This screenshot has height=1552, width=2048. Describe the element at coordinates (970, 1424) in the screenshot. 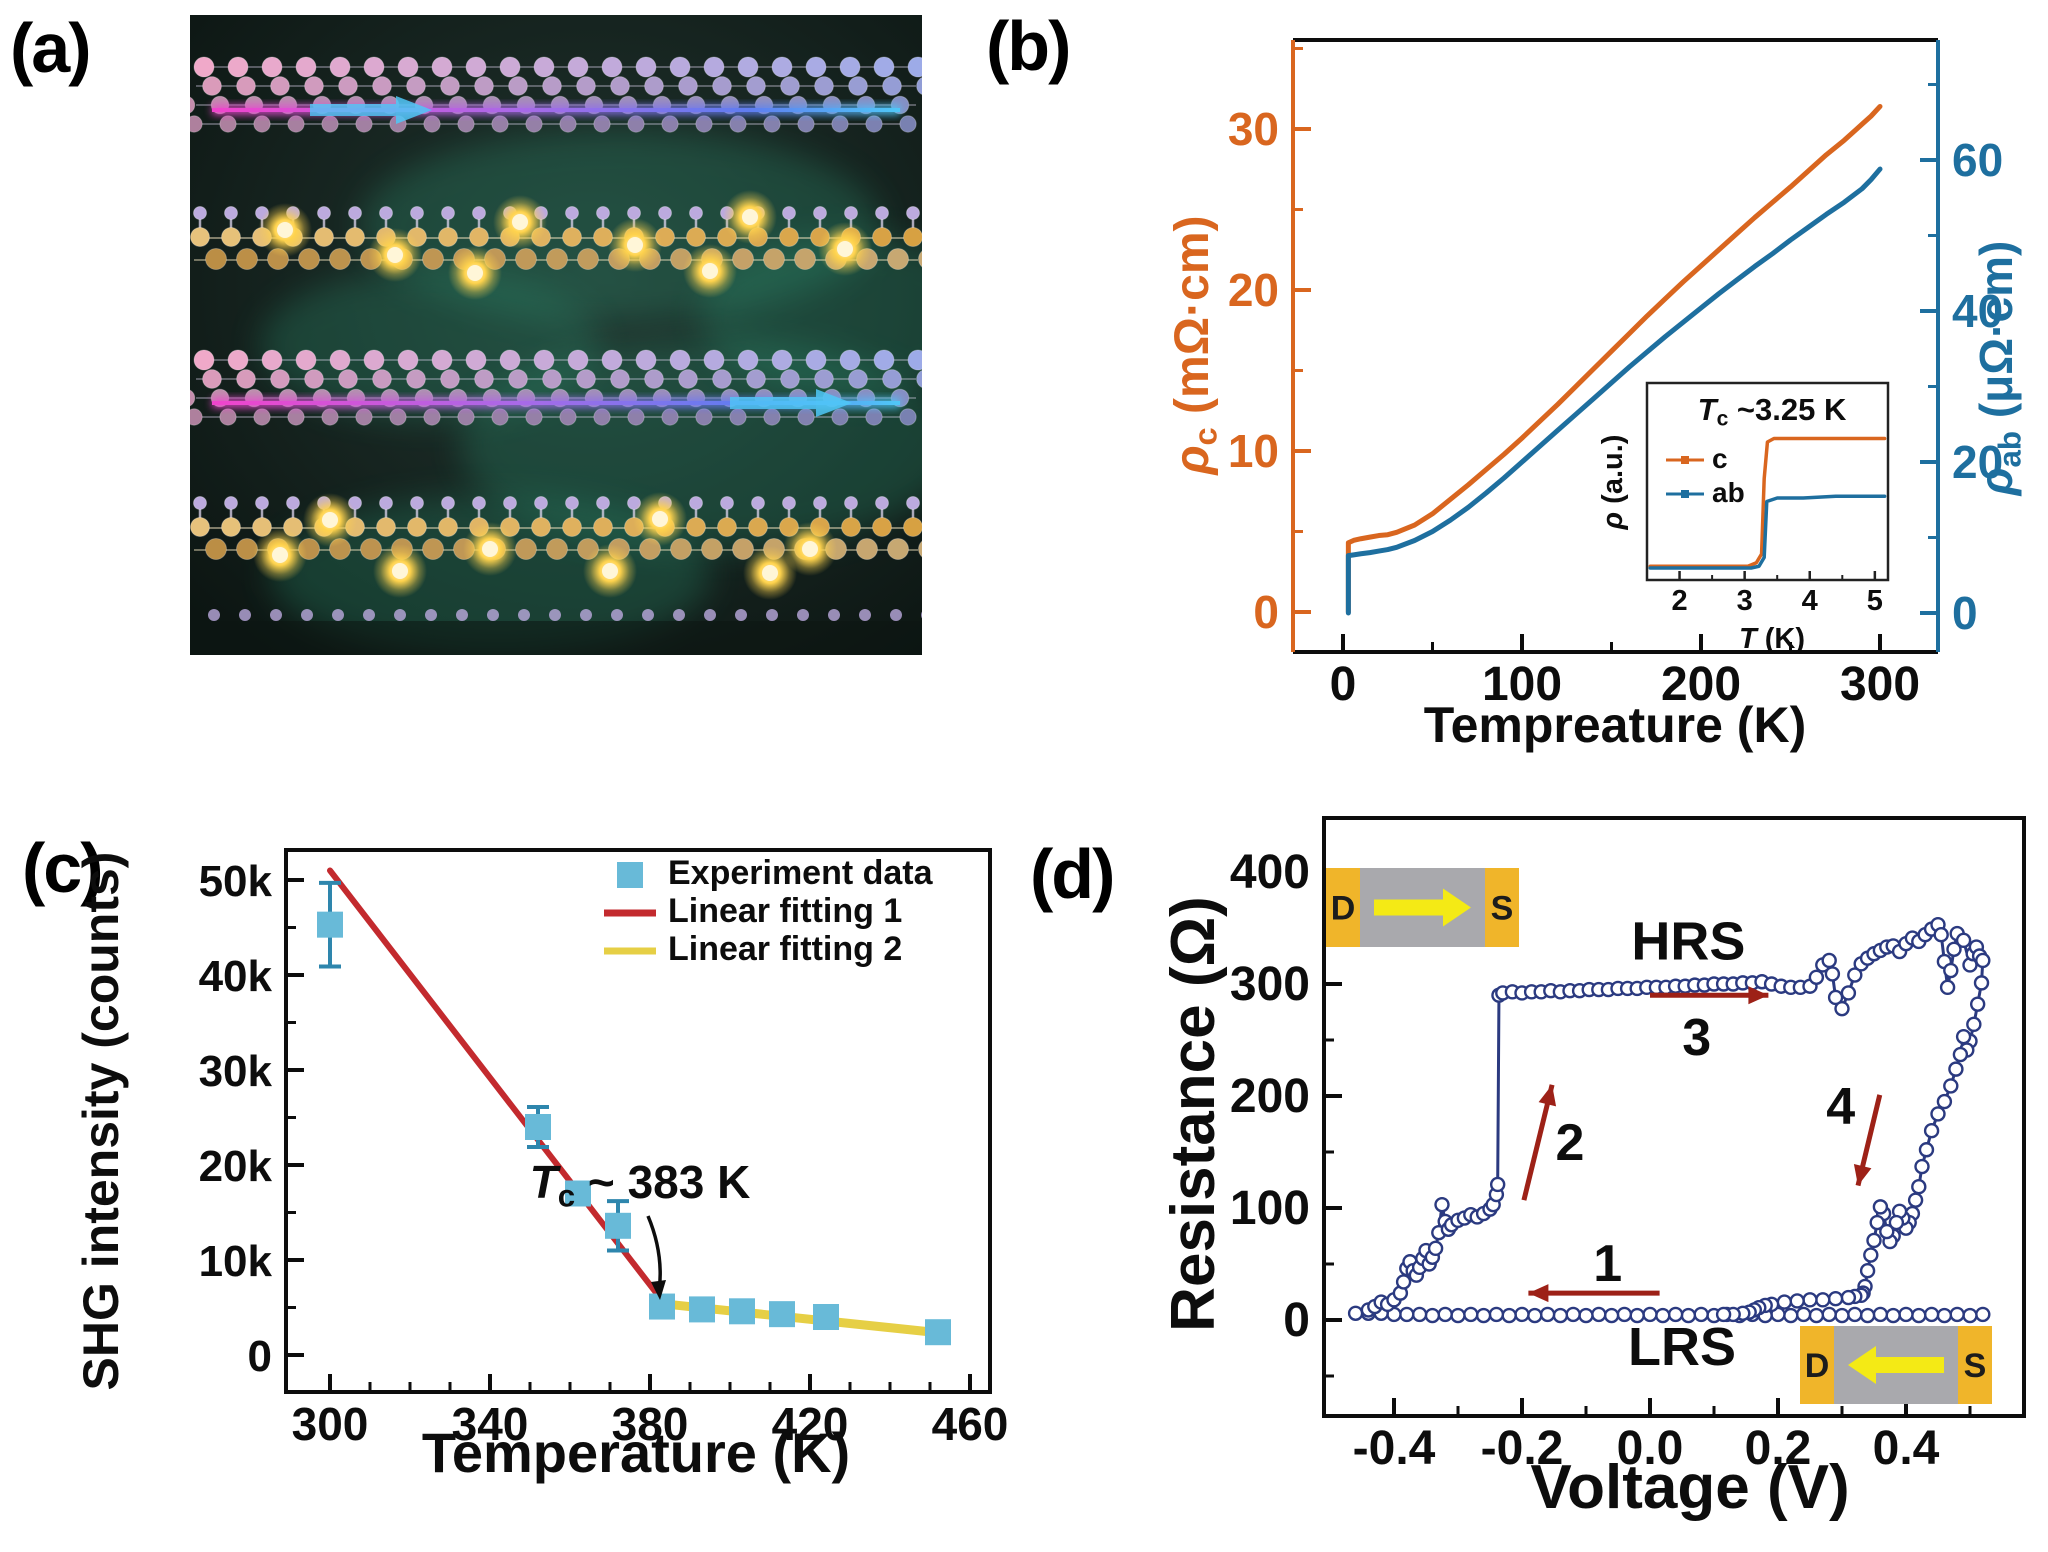

I see `x-tick-label: 460` at that location.